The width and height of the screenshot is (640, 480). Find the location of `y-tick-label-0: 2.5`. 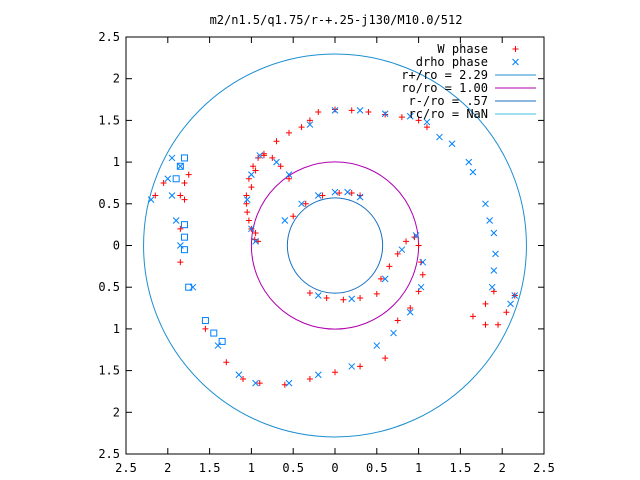

y-tick-label-0: 2.5 is located at coordinates (109, 37).